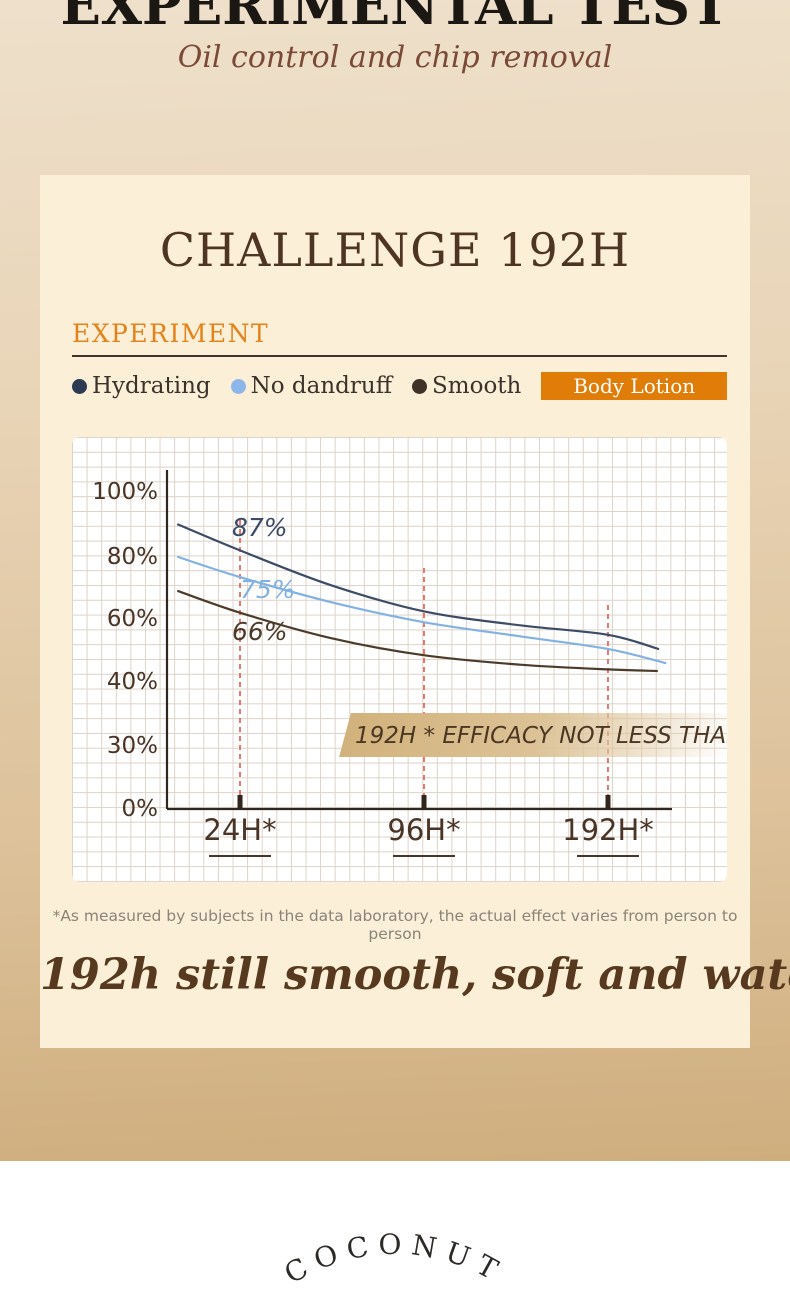 The height and width of the screenshot is (1289, 790). Describe the element at coordinates (634, 386) in the screenshot. I see `body-lotion-button: Body Lotion` at that location.